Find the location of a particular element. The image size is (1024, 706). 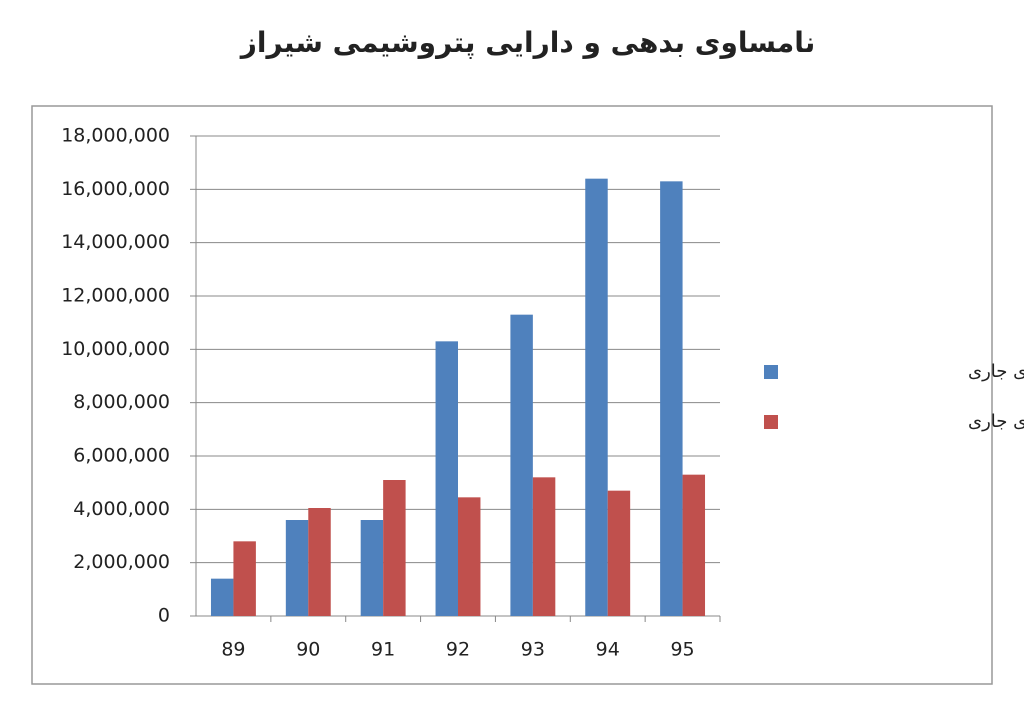

y-tick-label: 16,000,000 is located at coordinates (115, 189).